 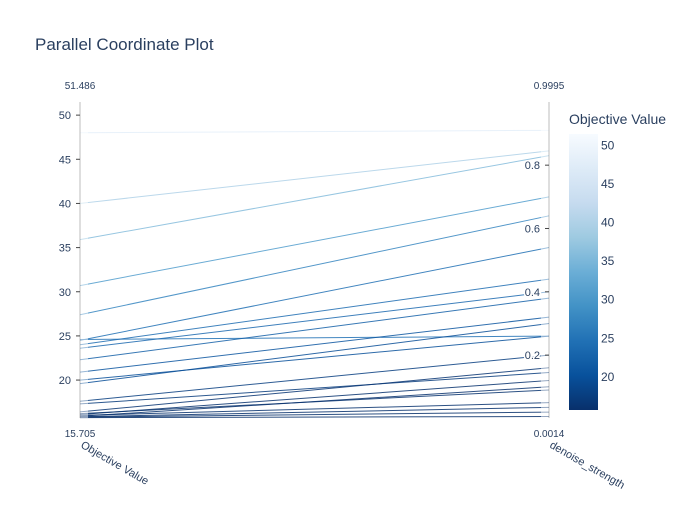 What do you see at coordinates (115, 463) in the screenshot?
I see `axis-title: Objective Value` at bounding box center [115, 463].